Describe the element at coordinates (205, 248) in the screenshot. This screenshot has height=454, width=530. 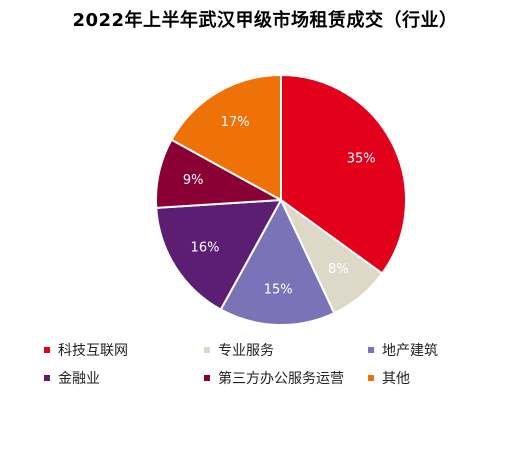
I see `slice-data-label: 16%` at that location.